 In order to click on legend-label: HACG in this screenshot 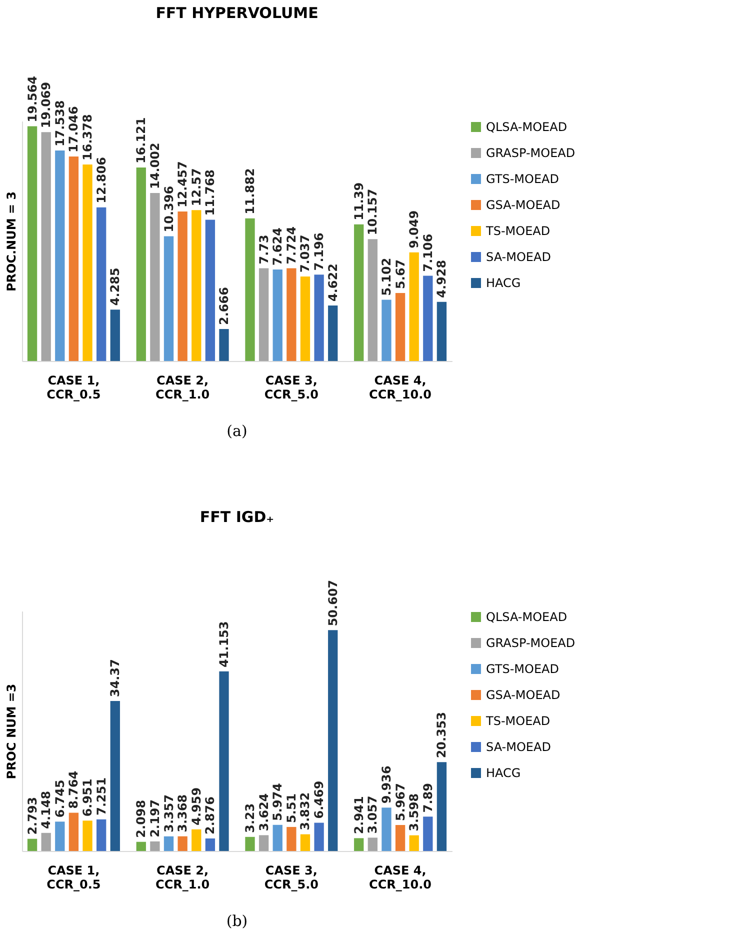, I will do `click(503, 773)`.